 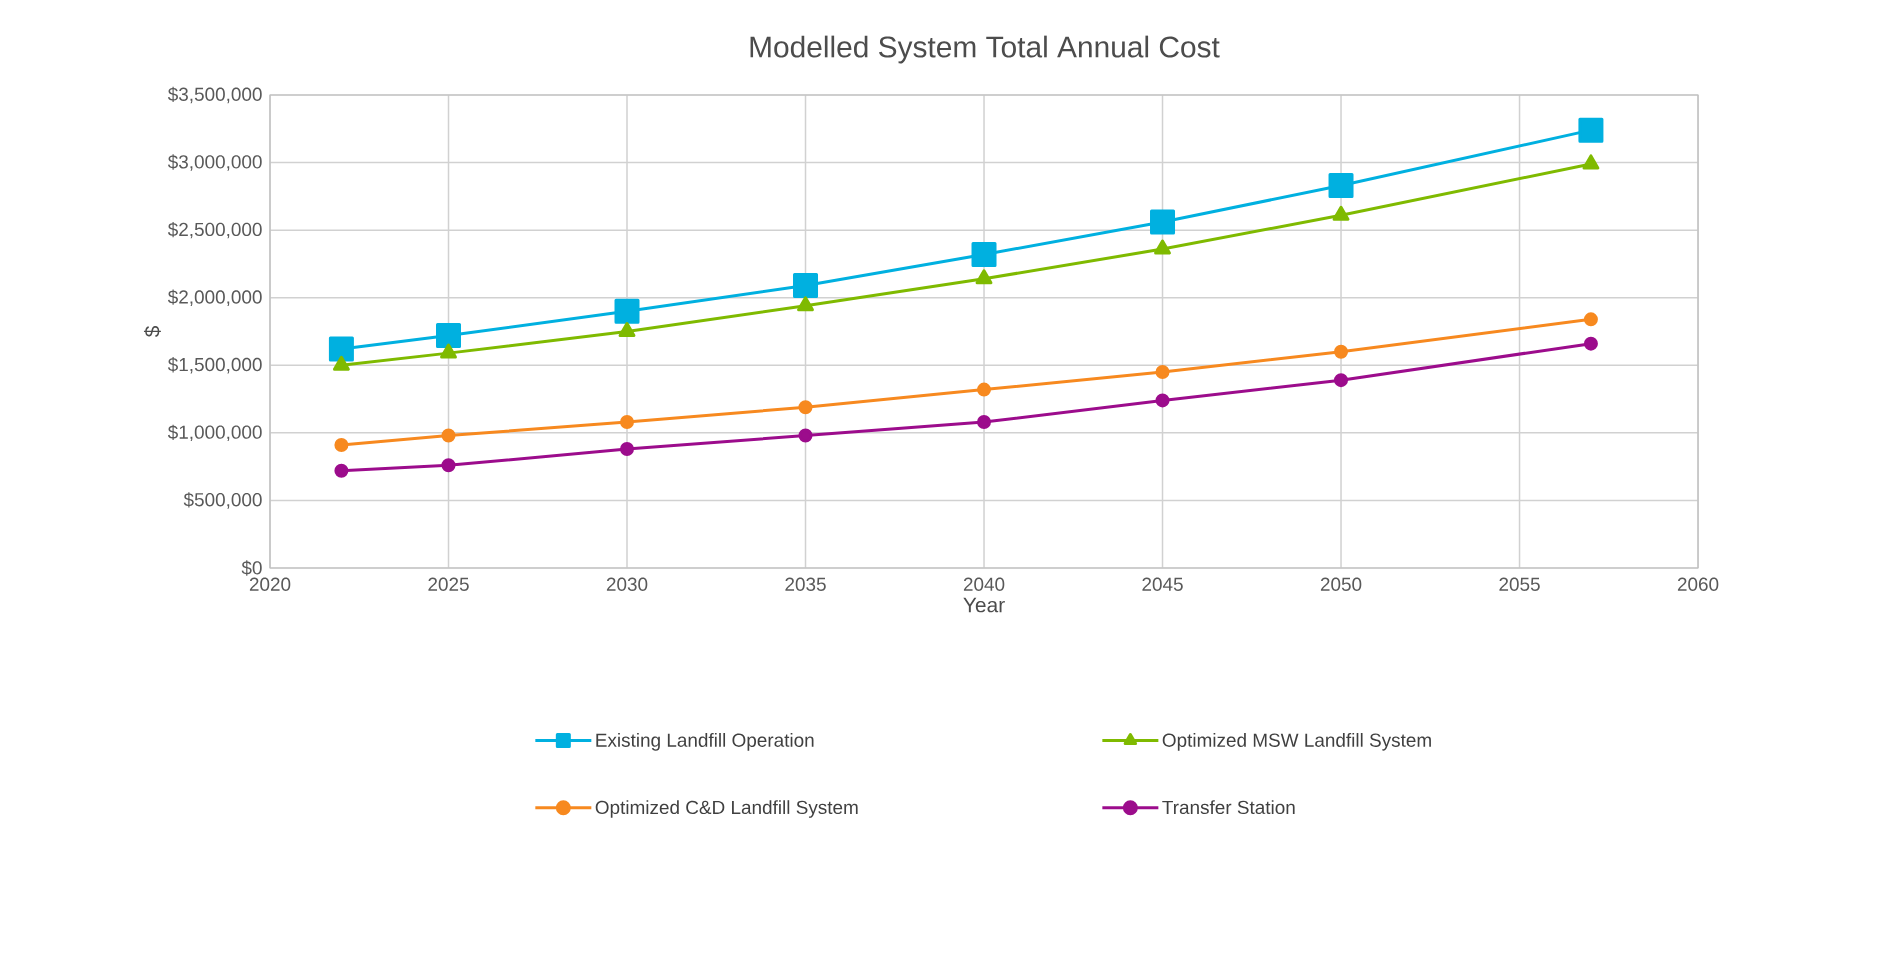 I want to click on x-tick-label: 2030, so click(x=627, y=584).